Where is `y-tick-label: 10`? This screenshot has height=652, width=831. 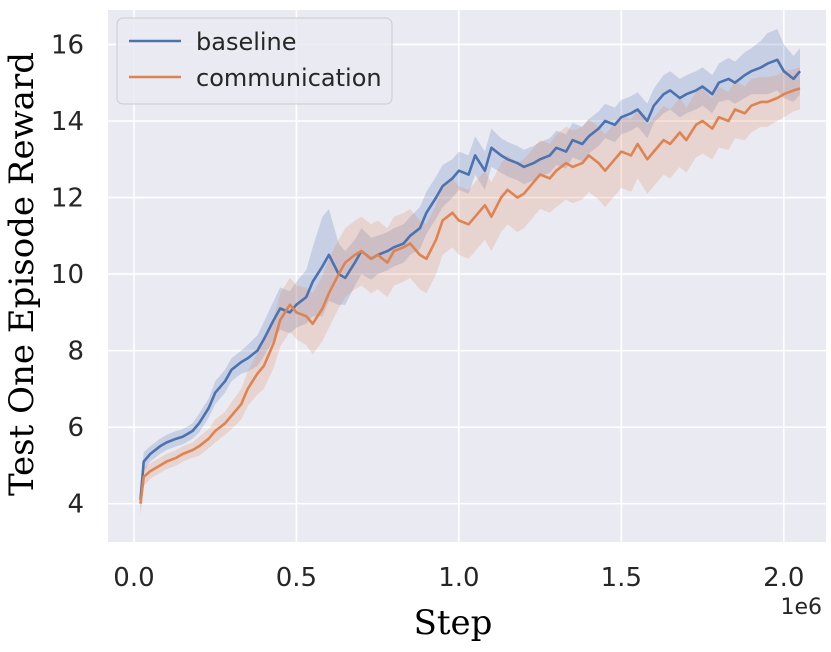
y-tick-label: 10 is located at coordinates (67, 275).